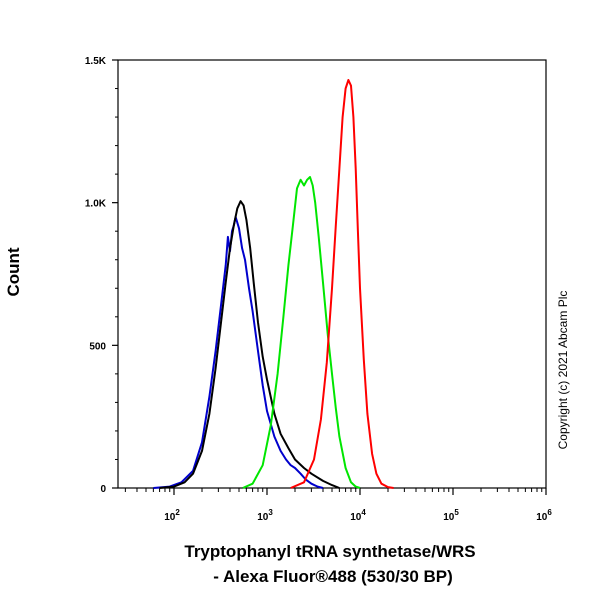 The height and width of the screenshot is (600, 600). Describe the element at coordinates (103, 489) in the screenshot. I see `y-tick-label: 0` at that location.